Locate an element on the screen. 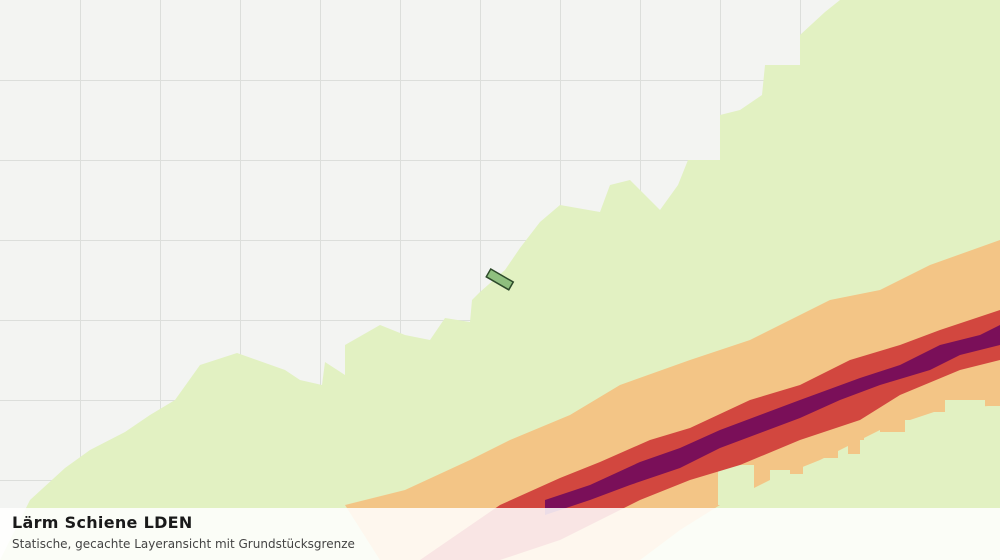 The image size is (1000, 560). caption-title: Lärm Schiene LDEN is located at coordinates (102, 522).